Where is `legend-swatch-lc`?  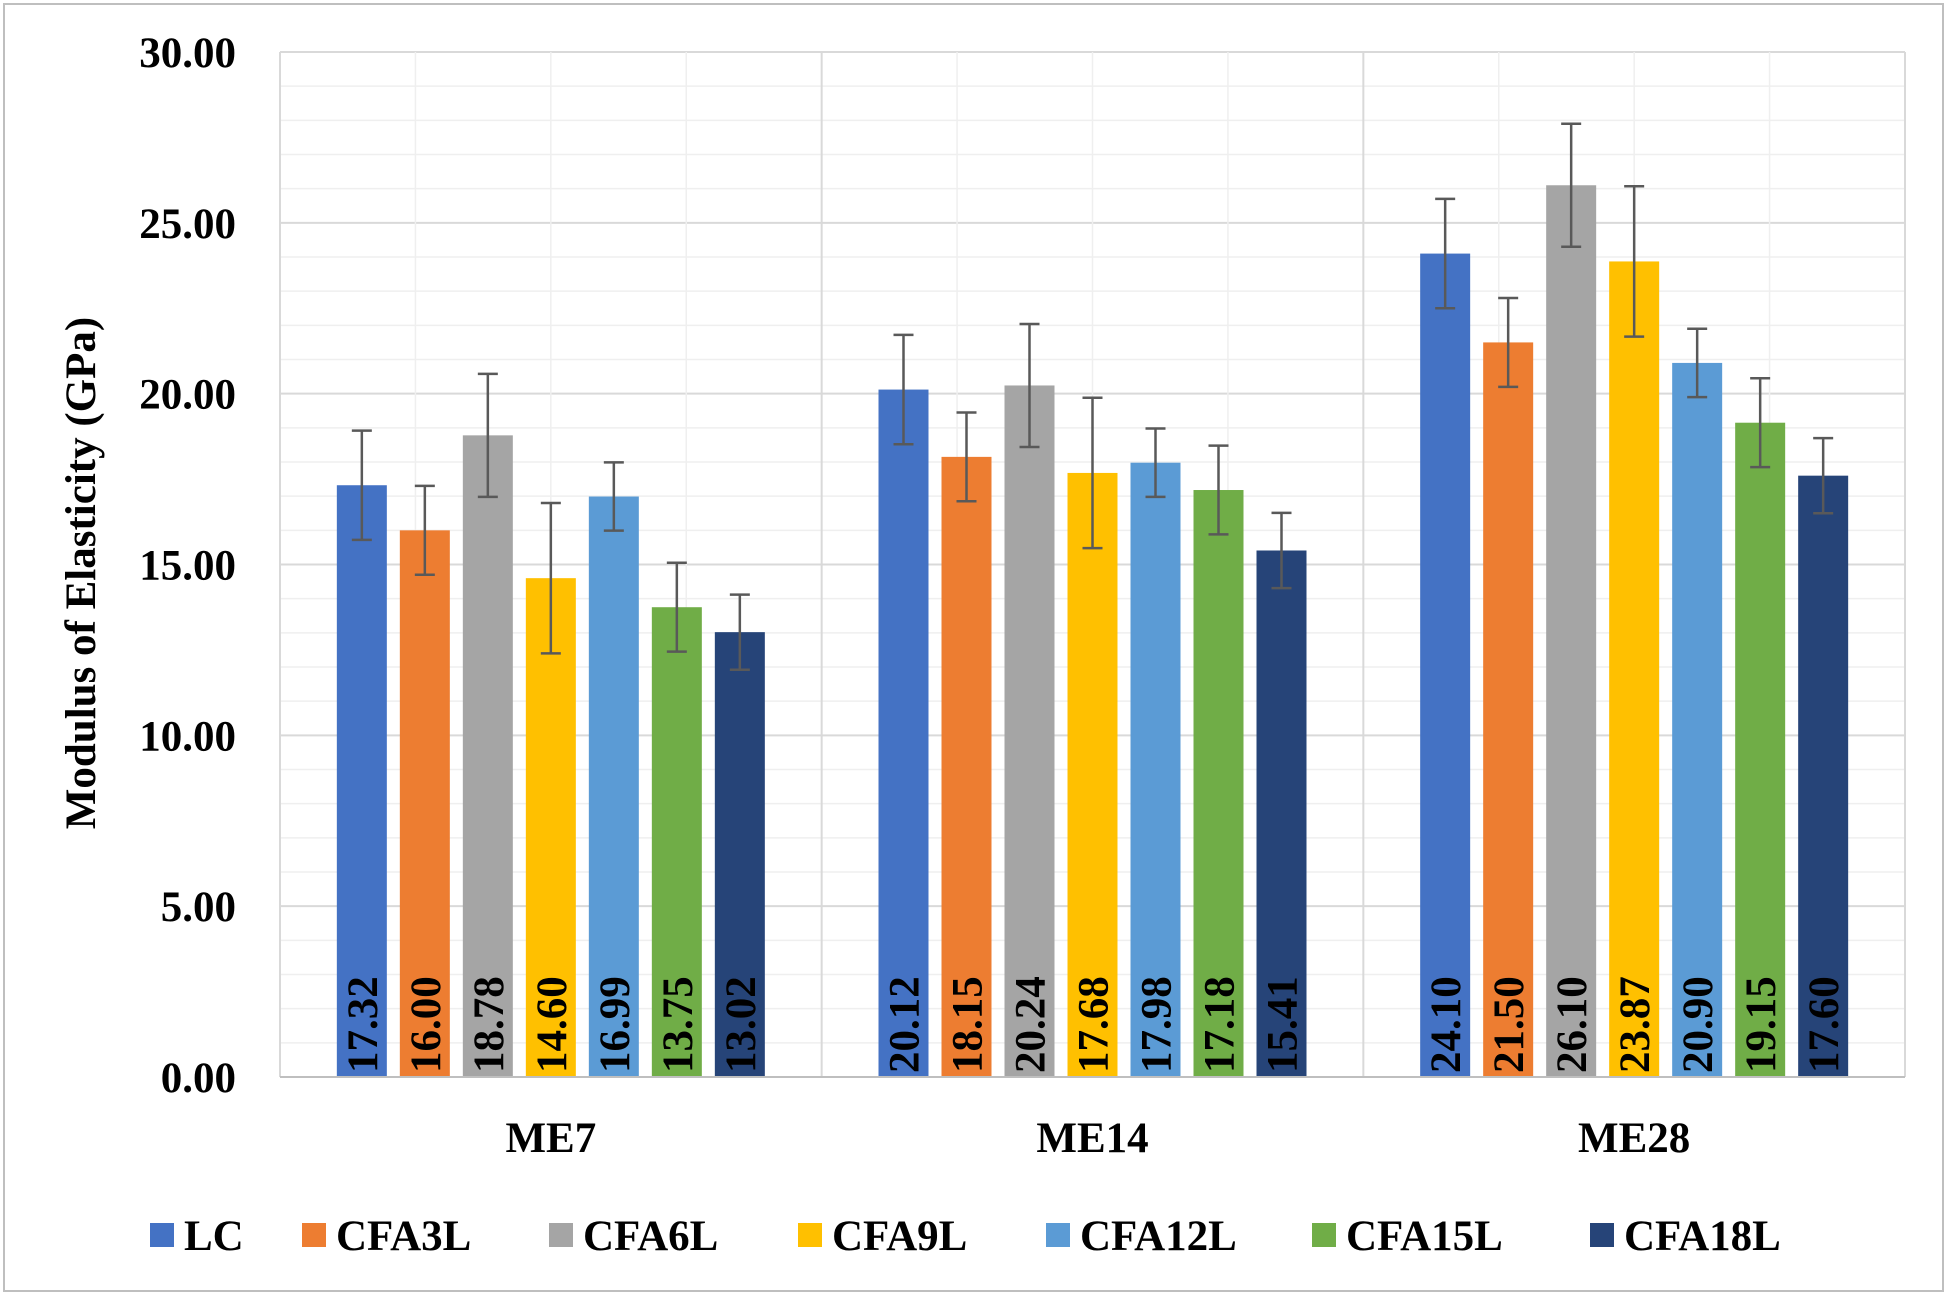 legend-swatch-lc is located at coordinates (162, 1235).